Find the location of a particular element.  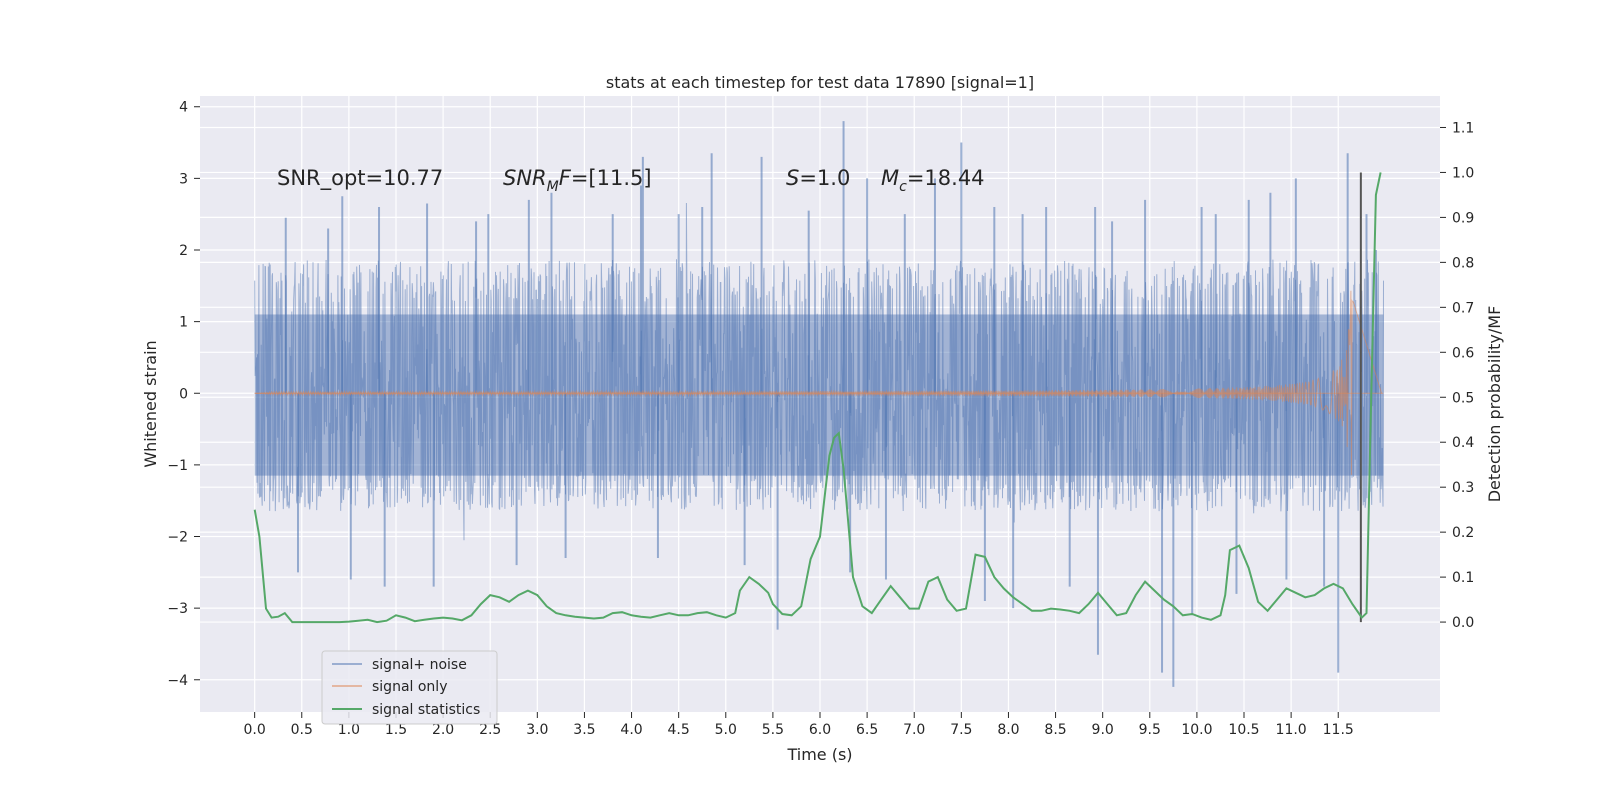

y2-tick-label: 0.7 is located at coordinates (1463, 308).